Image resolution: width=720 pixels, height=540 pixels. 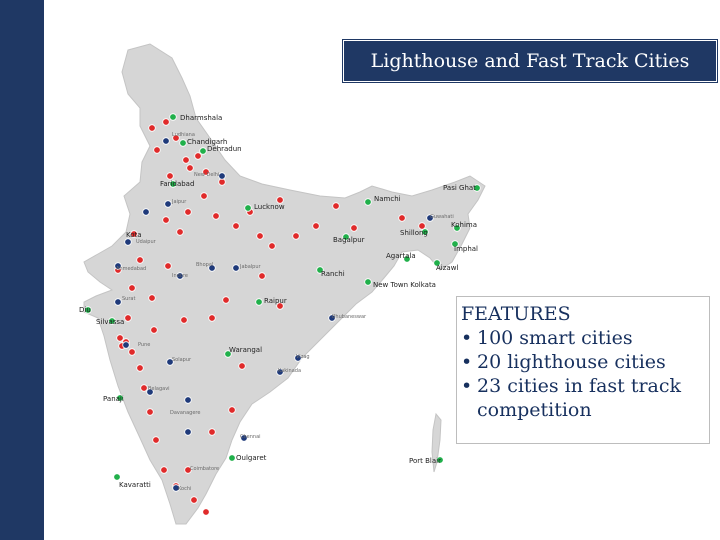 What do you see at coordinates (250, 437) in the screenshot?
I see `minor-city-label: Chennai` at bounding box center [250, 437].